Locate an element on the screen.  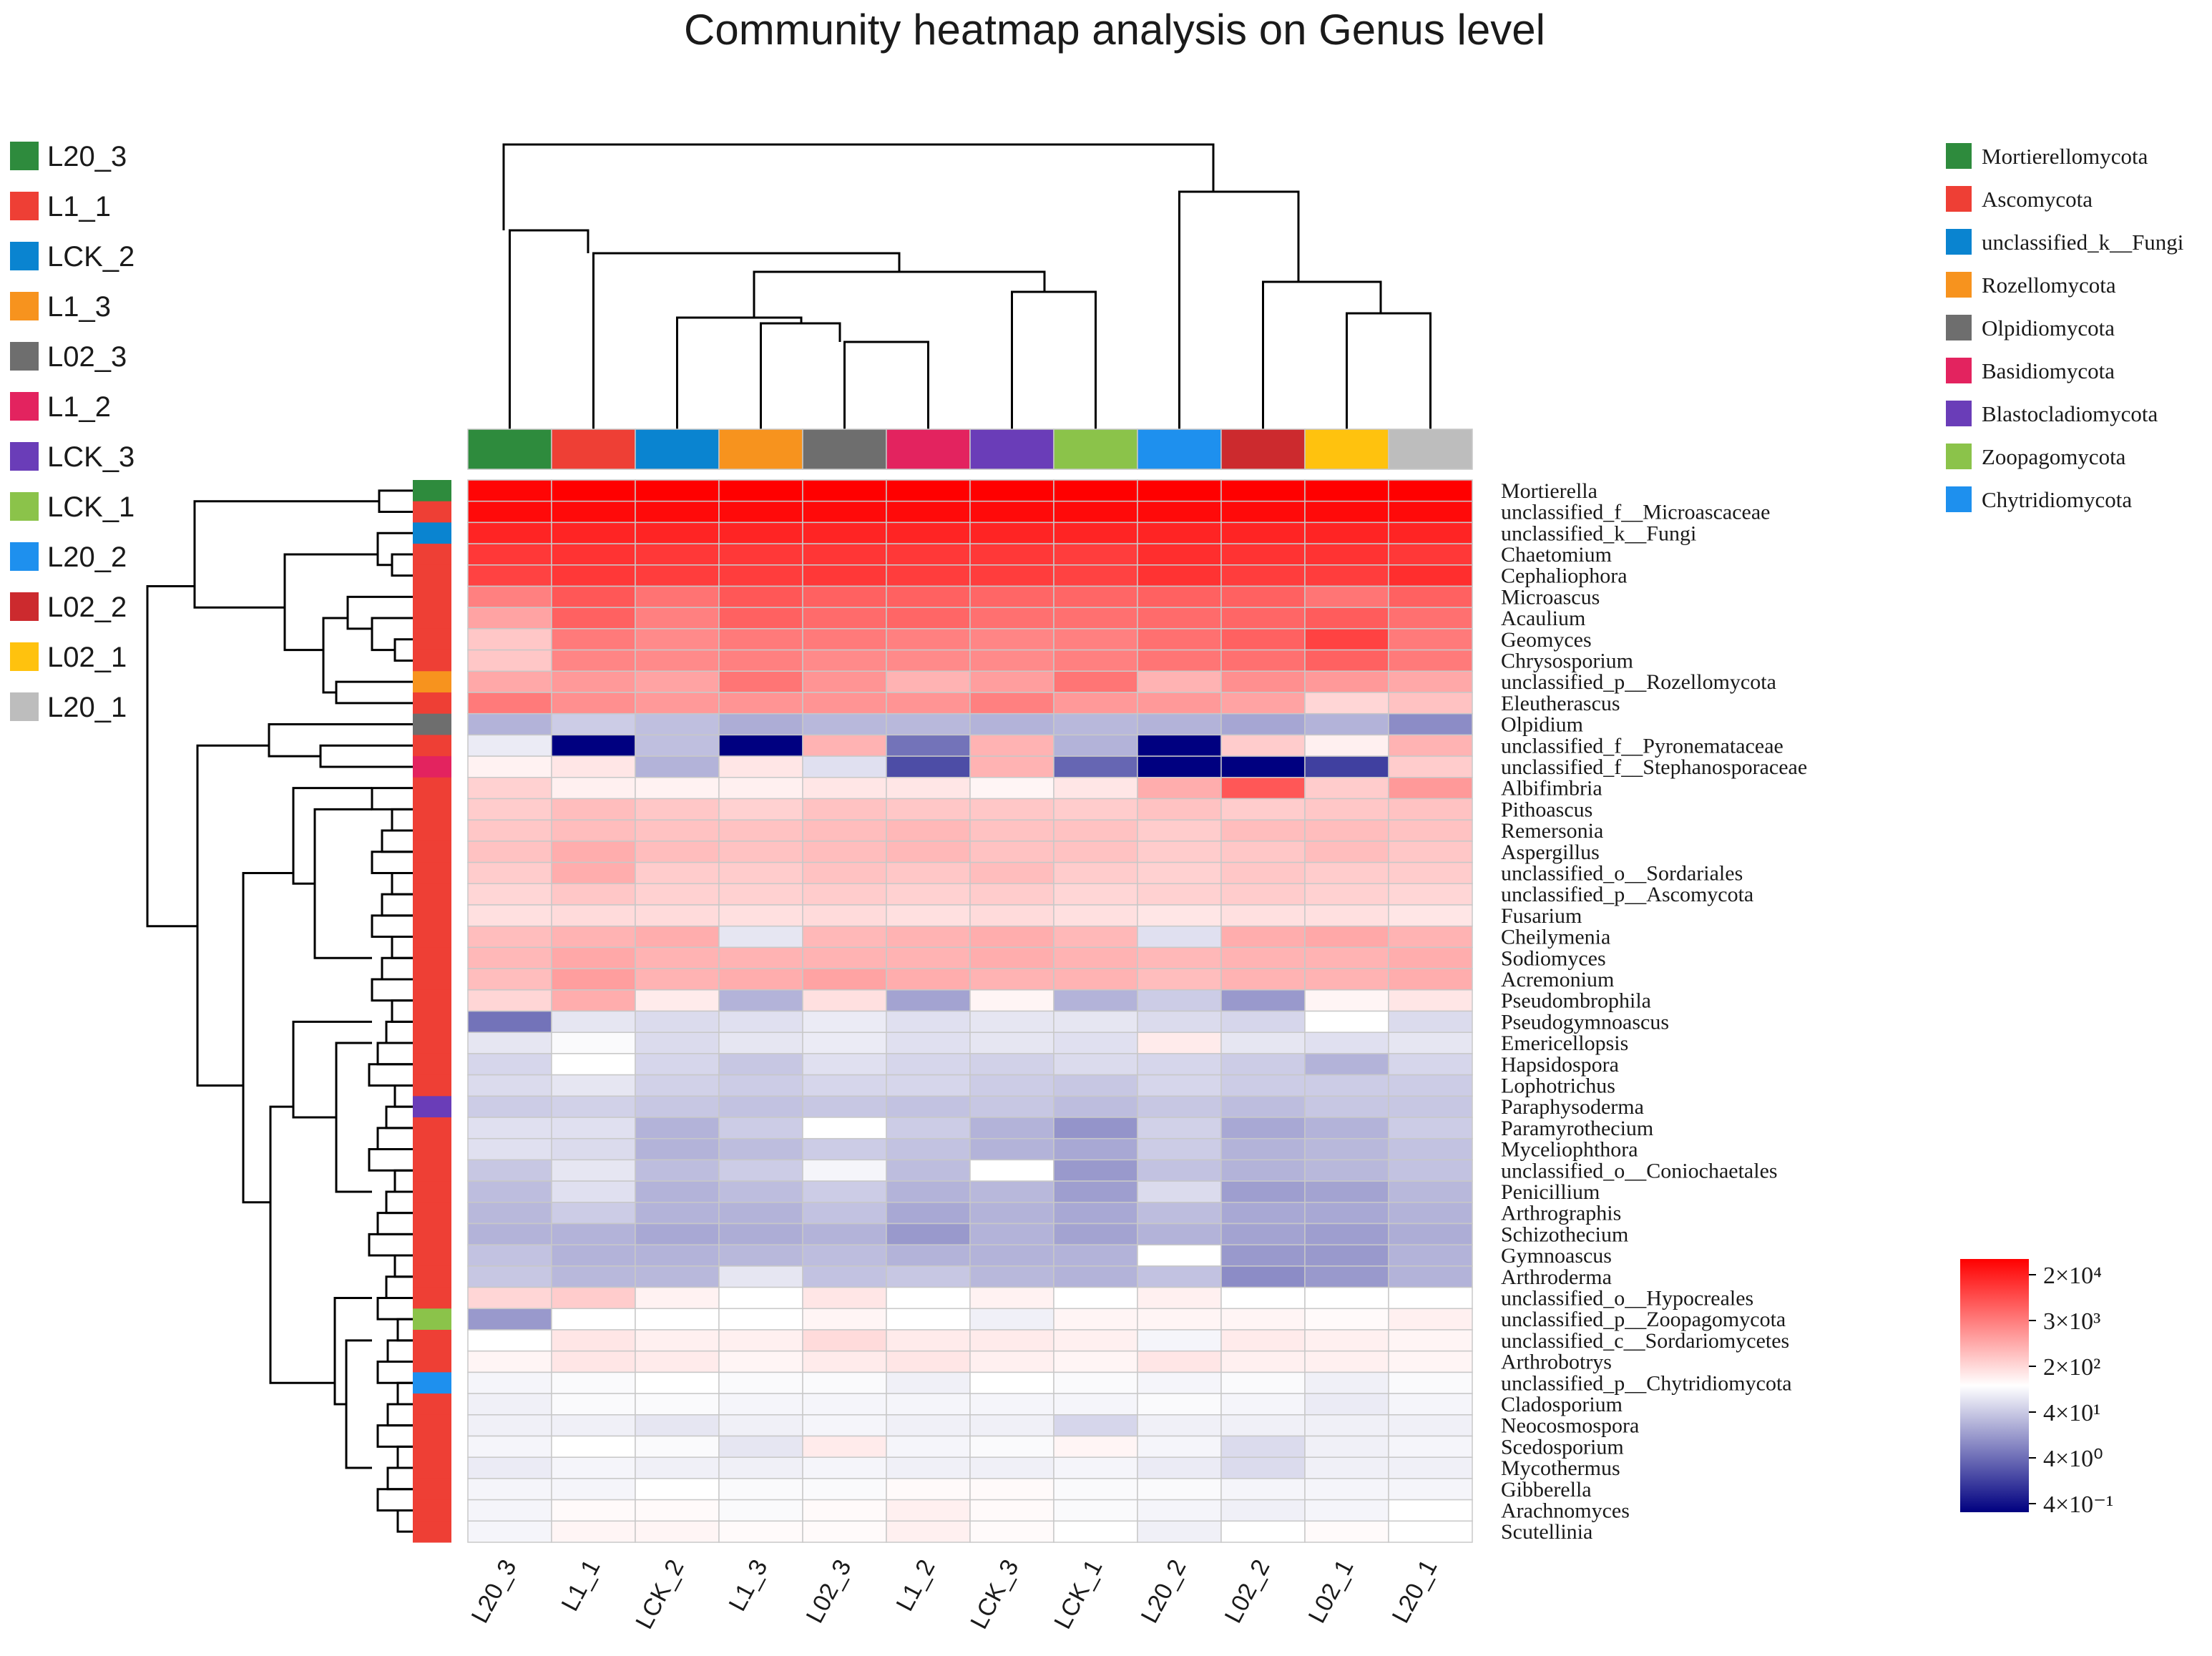
genus-label: unclassified_c__Sordariomycetes is located at coordinates (1645, 1341).